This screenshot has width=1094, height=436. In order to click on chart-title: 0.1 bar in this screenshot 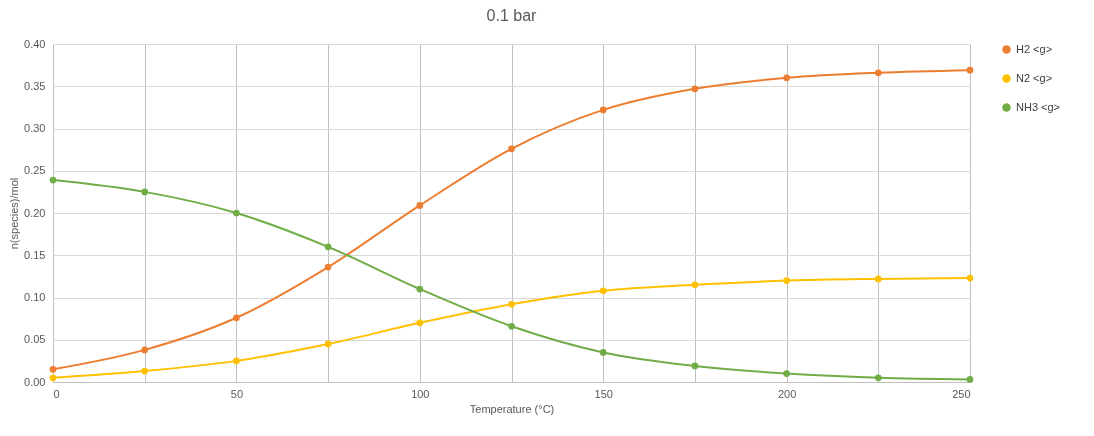, I will do `click(512, 15)`.